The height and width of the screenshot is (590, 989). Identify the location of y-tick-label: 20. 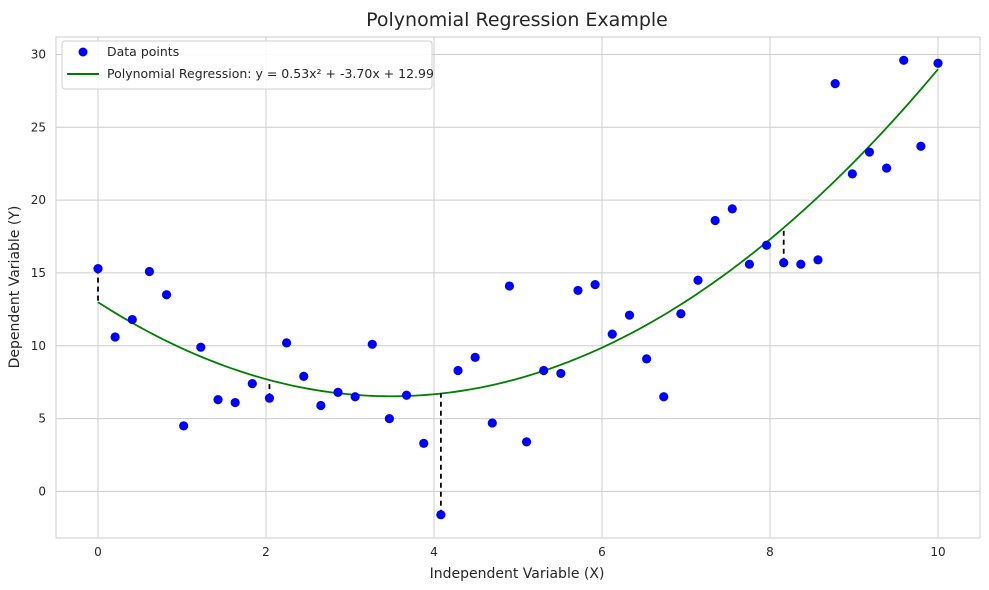
(38, 200).